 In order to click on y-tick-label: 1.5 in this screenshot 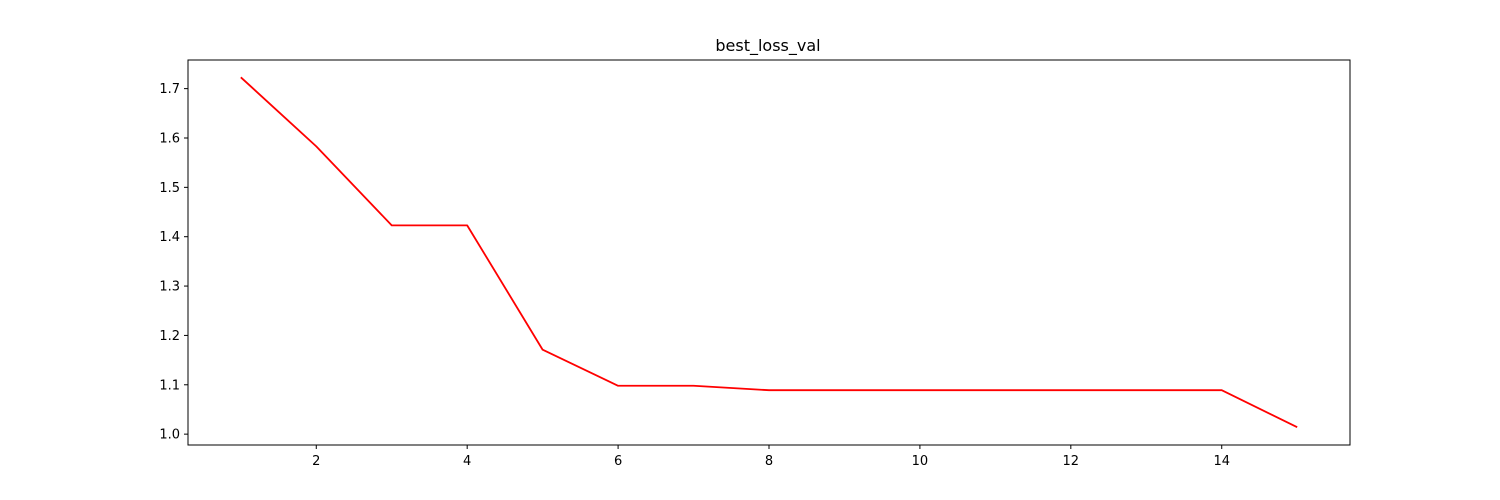, I will do `click(169, 188)`.